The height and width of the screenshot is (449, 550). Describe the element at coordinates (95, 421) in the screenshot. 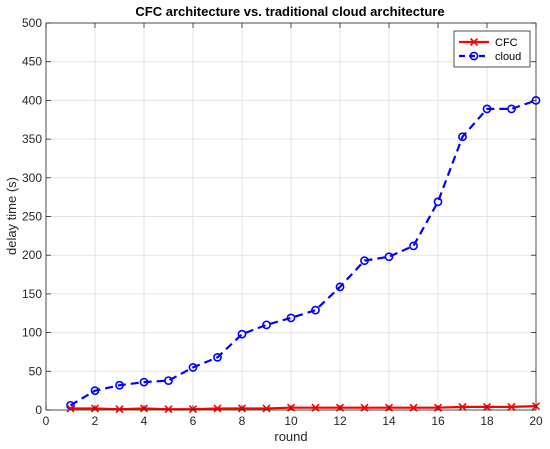

I see `x-tick-label: 2` at that location.